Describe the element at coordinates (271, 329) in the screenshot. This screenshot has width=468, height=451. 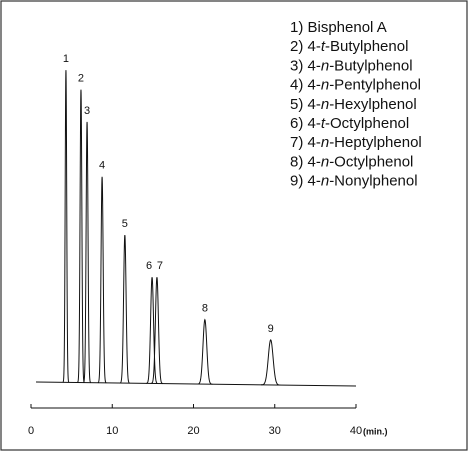
I see `peak-label: 9` at that location.